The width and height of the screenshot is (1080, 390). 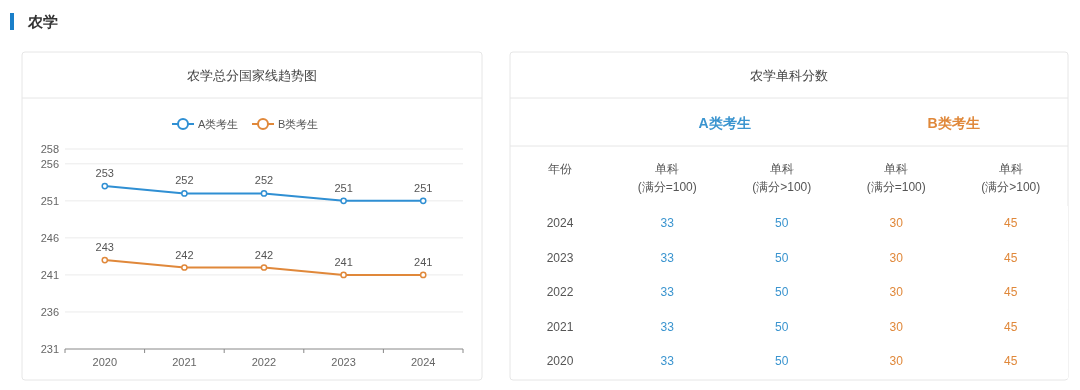 What do you see at coordinates (104, 247) in the screenshot?
I see `data-label: 243` at bounding box center [104, 247].